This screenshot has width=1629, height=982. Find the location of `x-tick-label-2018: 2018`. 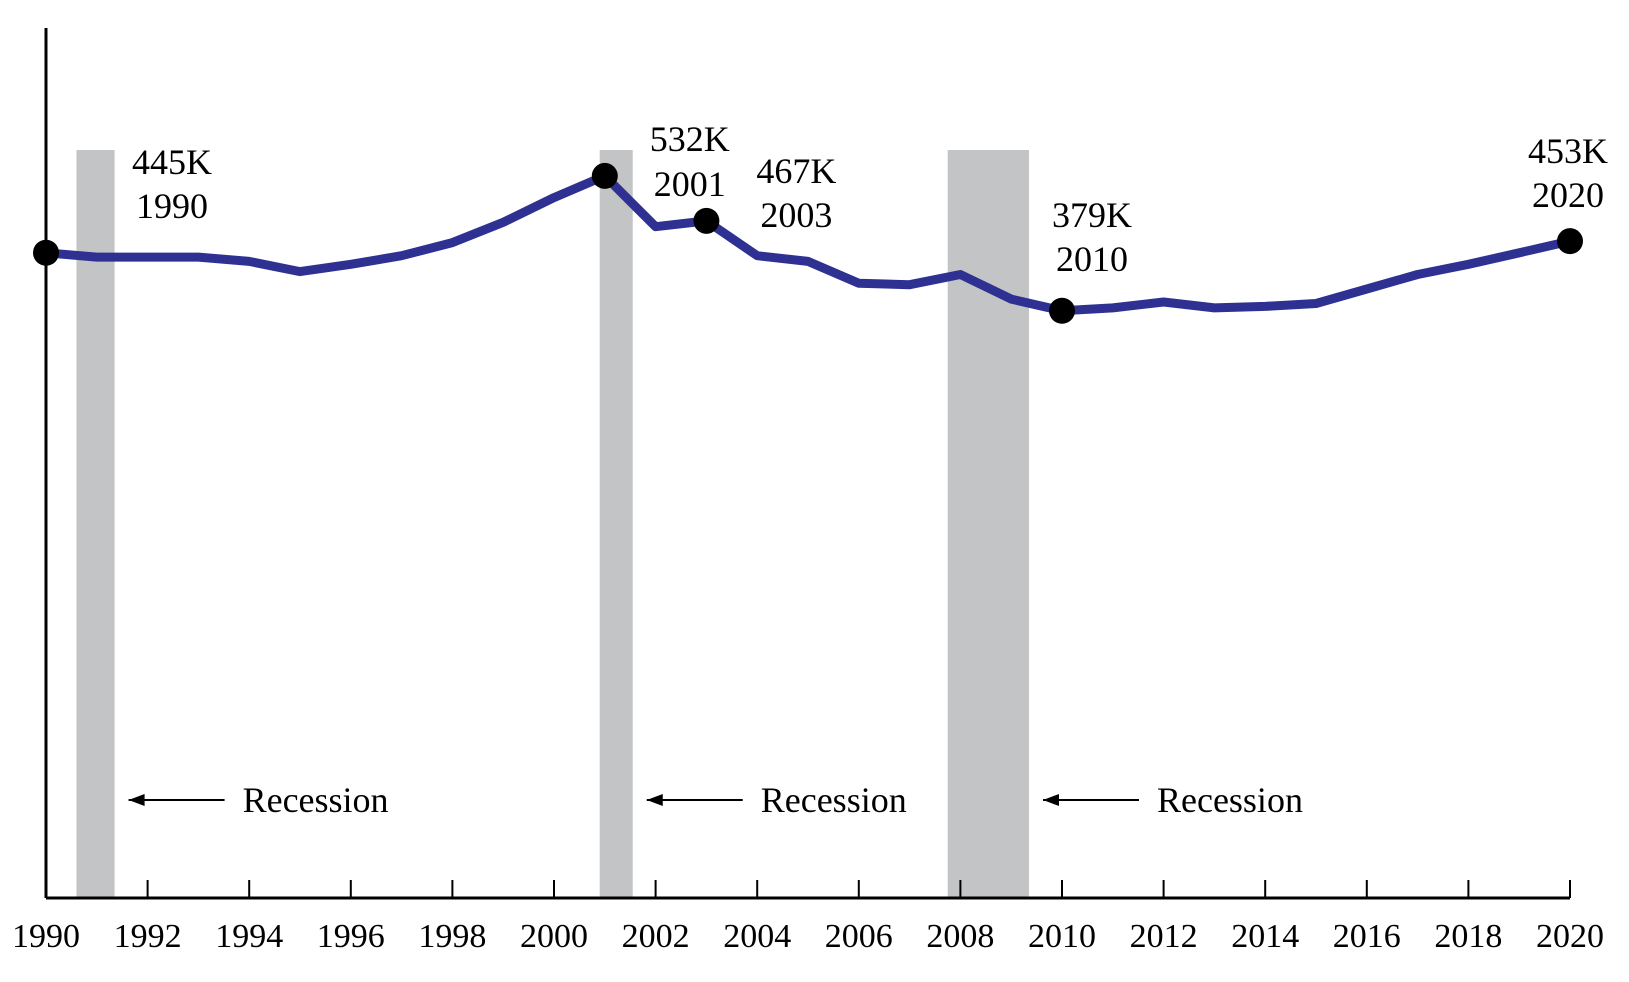

x-tick-label-2018: 2018 is located at coordinates (1468, 936).